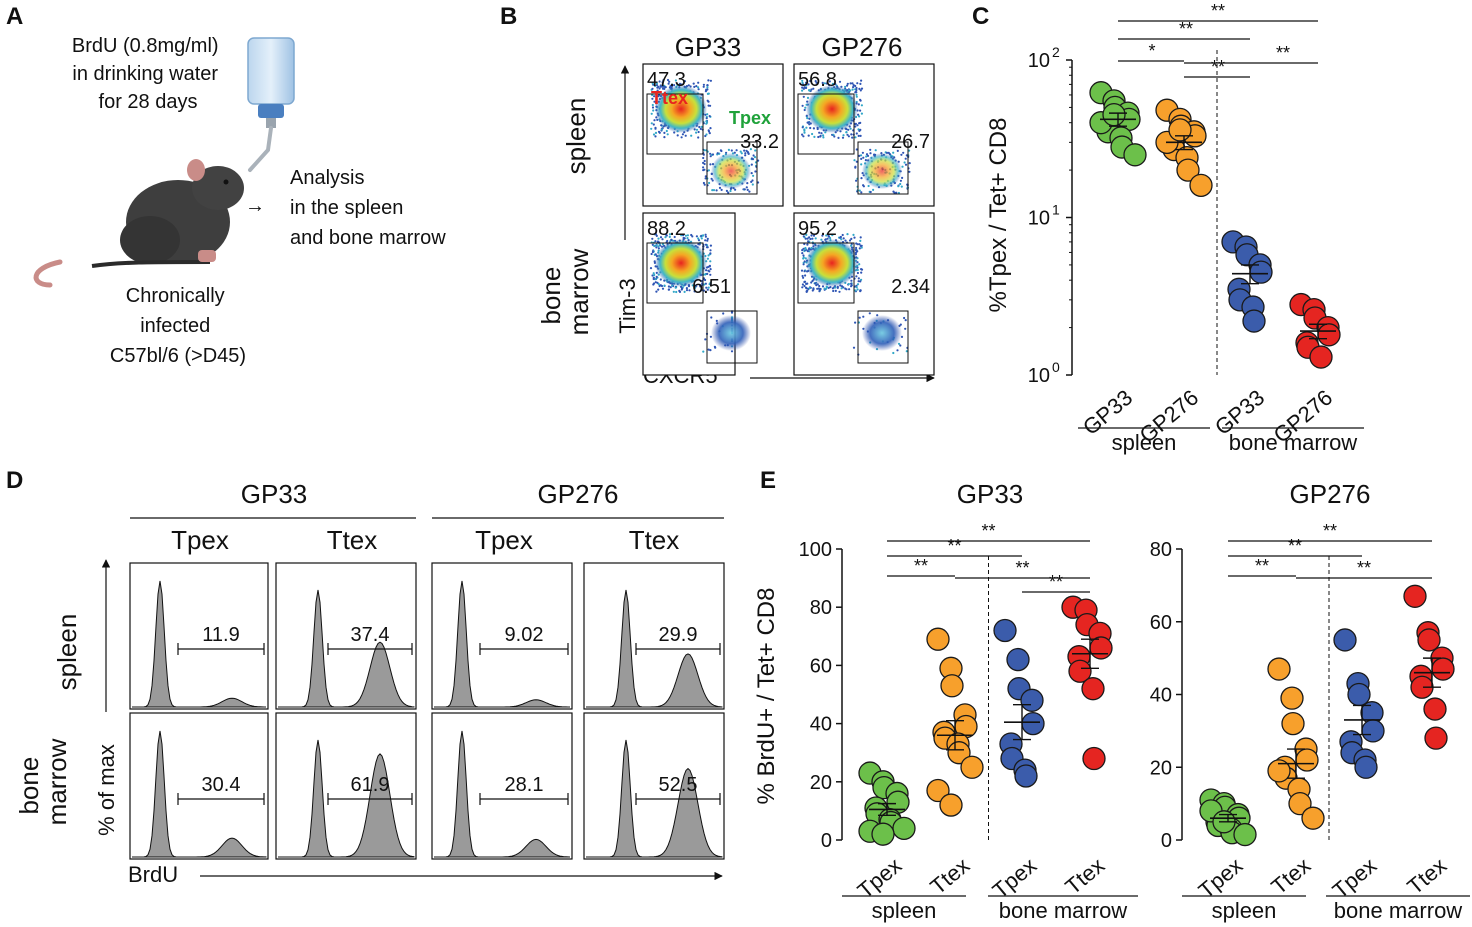 This screenshot has width=1472, height=927. Describe the element at coordinates (864, 135) in the screenshot. I see `flow-plot: 56.8 26.7` at that location.